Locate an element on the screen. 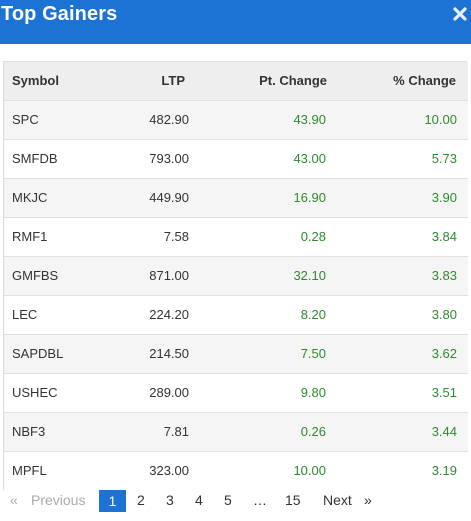 The image size is (471, 521). pct-change-cell: 5.73 is located at coordinates (444, 158).